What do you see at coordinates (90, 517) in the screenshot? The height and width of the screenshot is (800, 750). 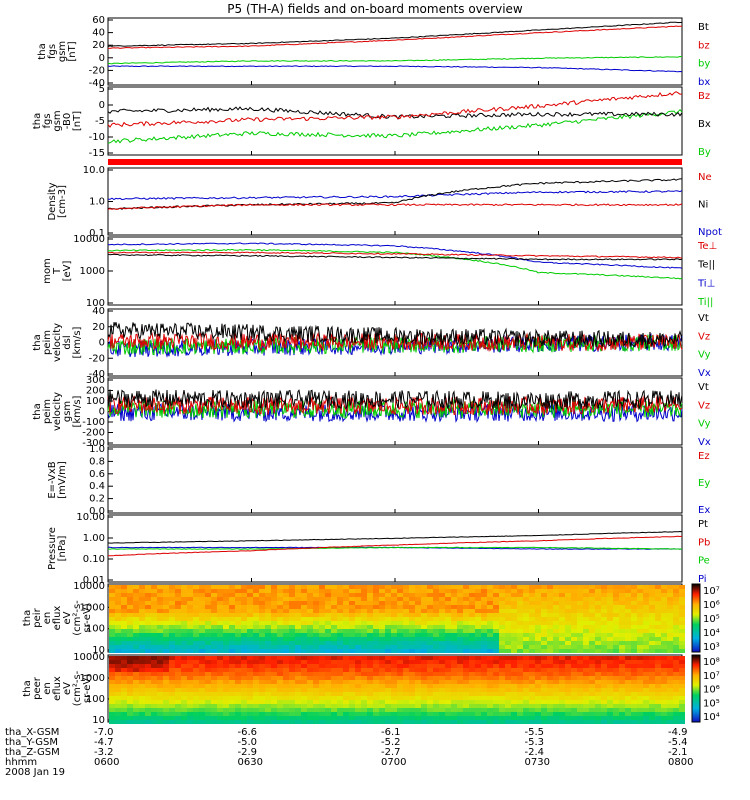 I see `ytick-label: 10.00` at bounding box center [90, 517].